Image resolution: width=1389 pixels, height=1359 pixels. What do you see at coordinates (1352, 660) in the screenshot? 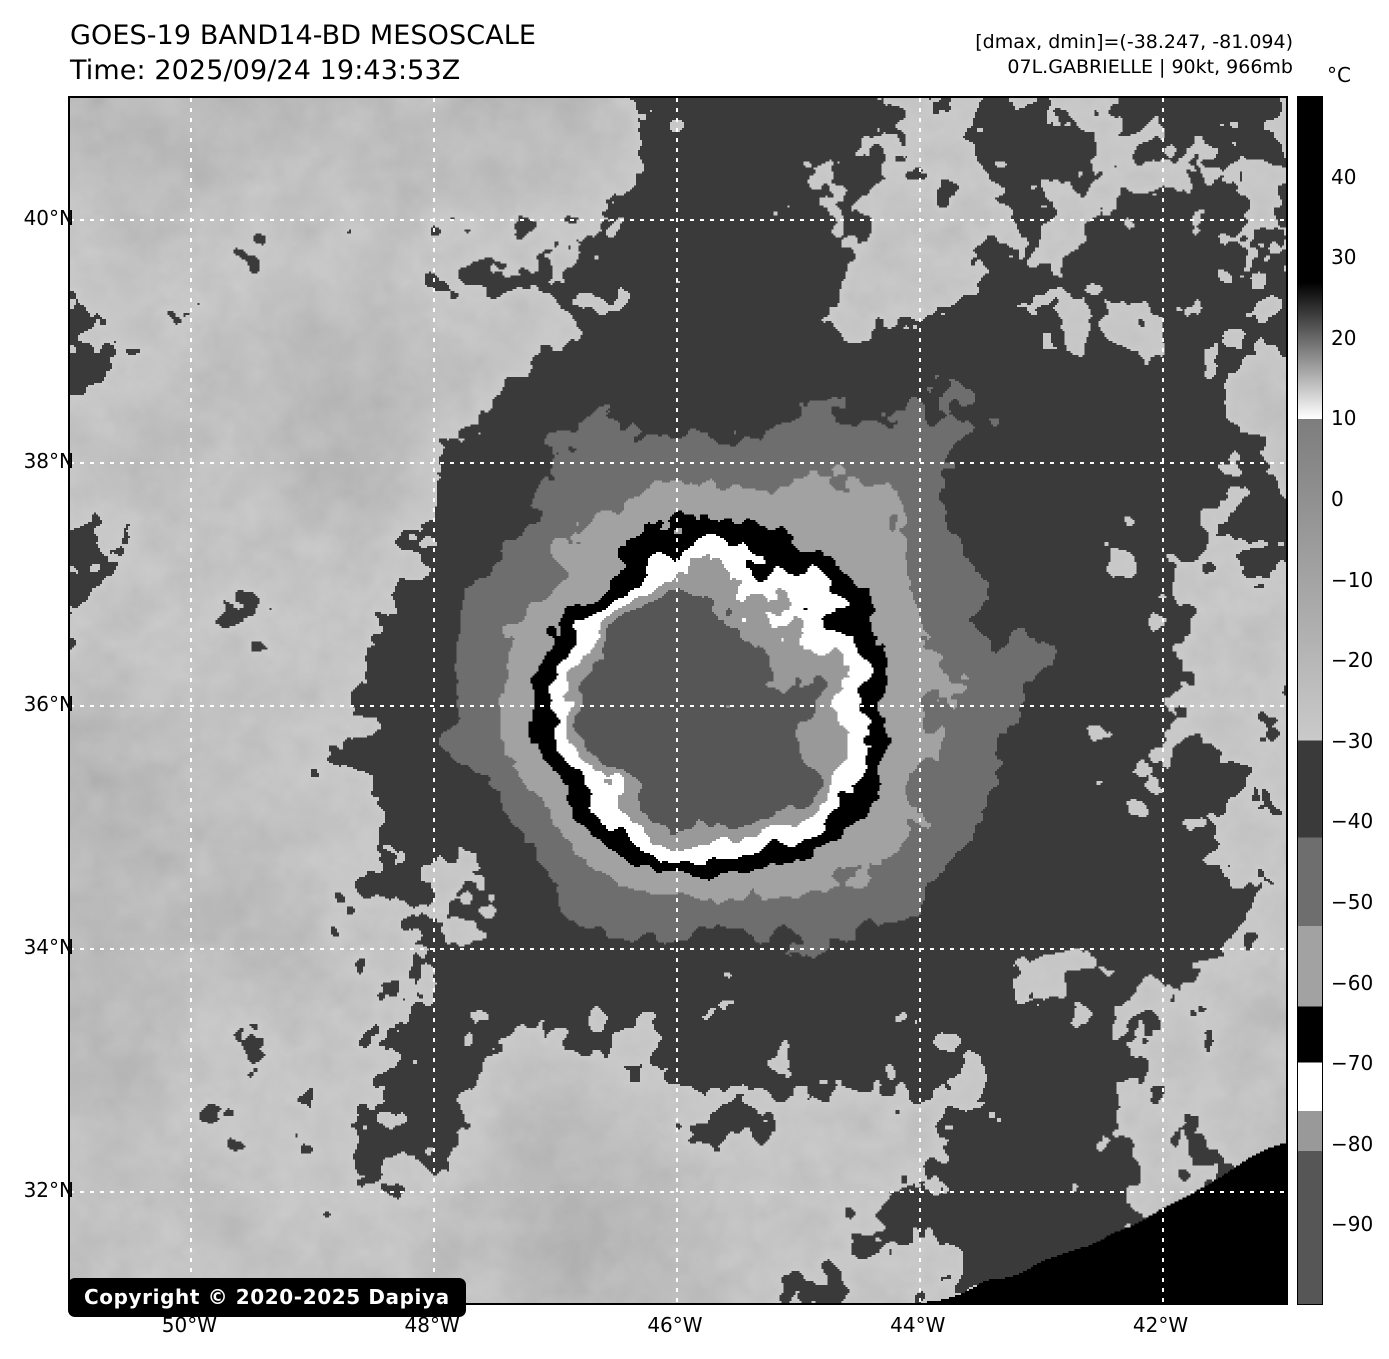
I see `colorbar-tick-label: −20` at bounding box center [1352, 660].